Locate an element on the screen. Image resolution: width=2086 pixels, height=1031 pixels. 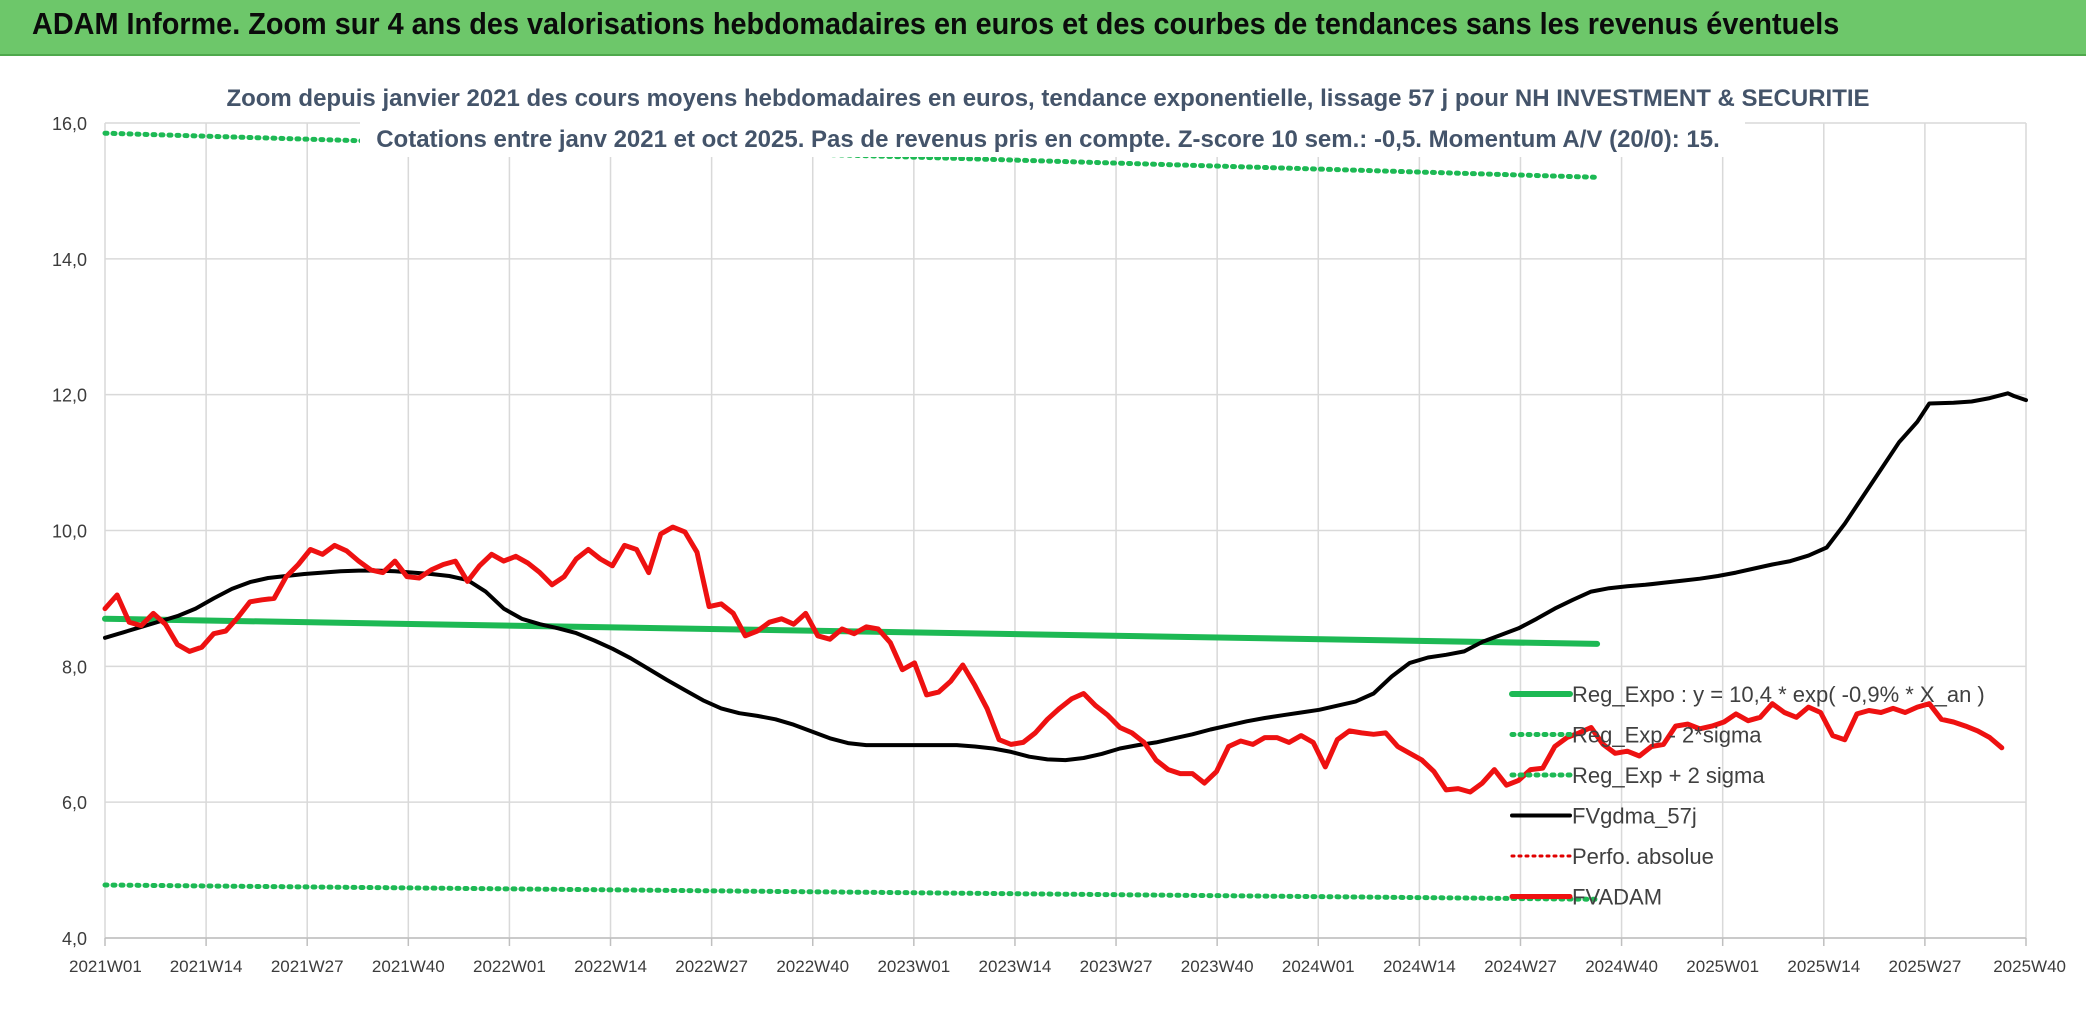
legend-label: FVgdma_57j is located at coordinates (1634, 816).